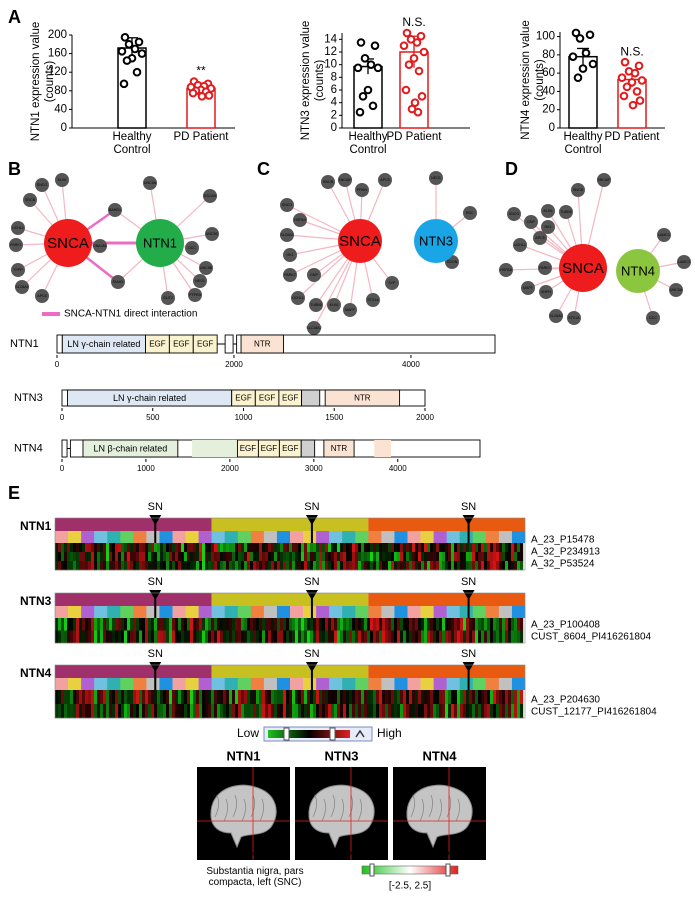 Image resolution: width=695 pixels, height=898 pixels. What do you see at coordinates (470, 213) in the screenshot?
I see `node-label: BOC` at bounding box center [470, 213].